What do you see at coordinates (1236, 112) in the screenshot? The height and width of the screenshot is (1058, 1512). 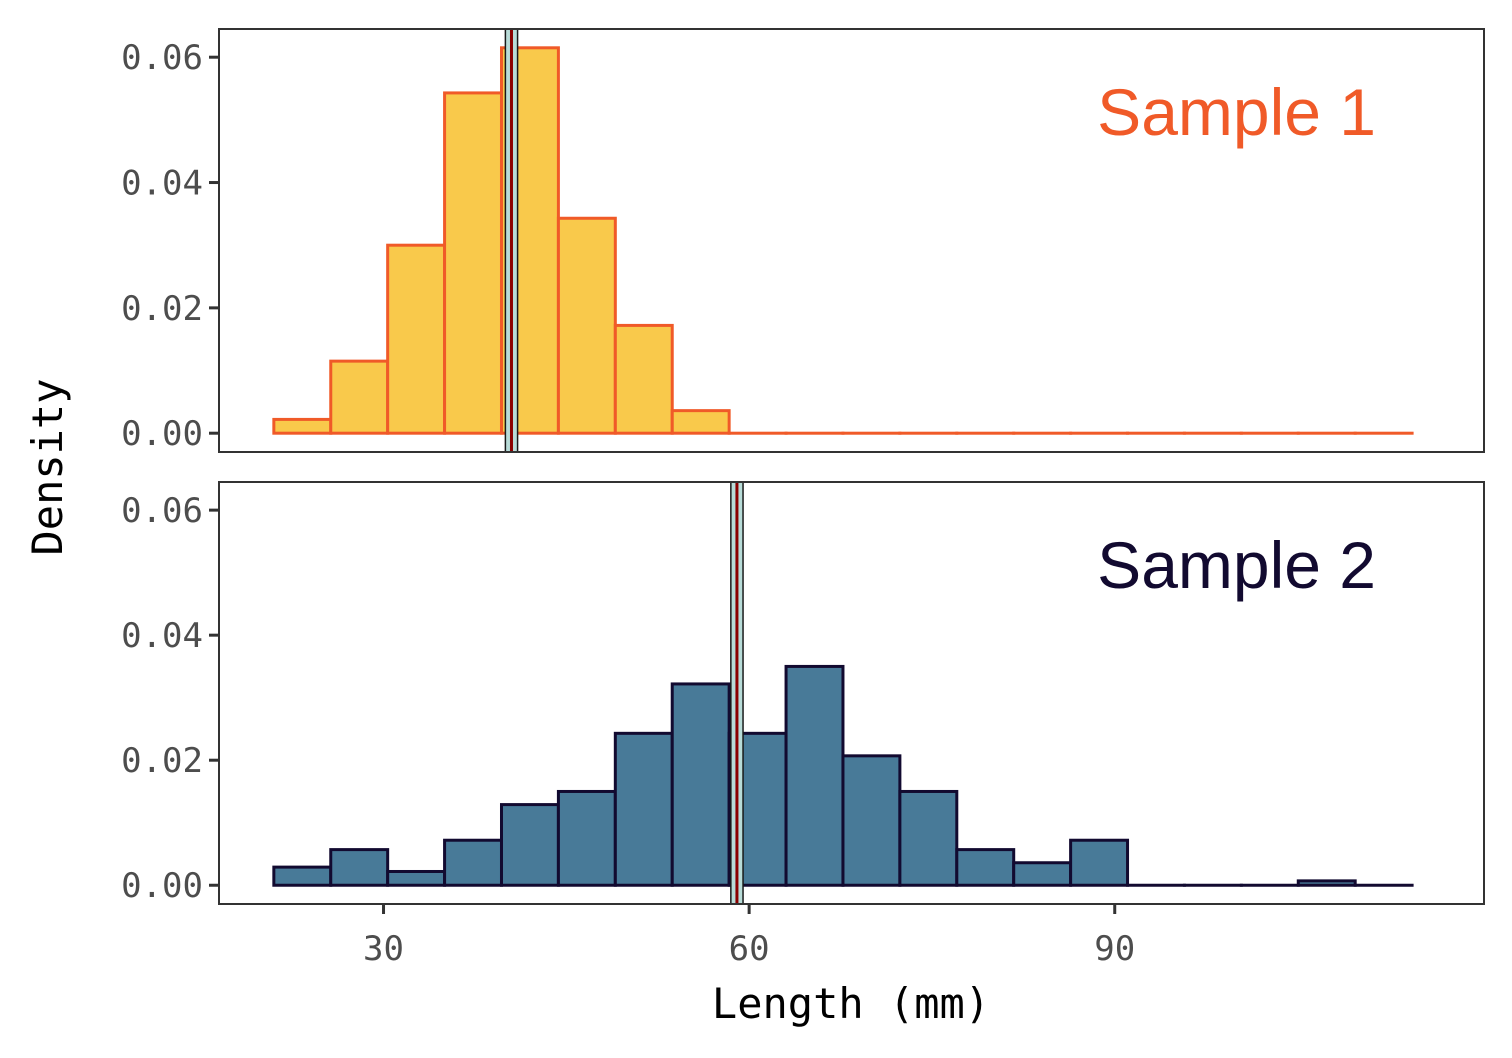 I see `panel-label: Sample 1` at bounding box center [1236, 112].